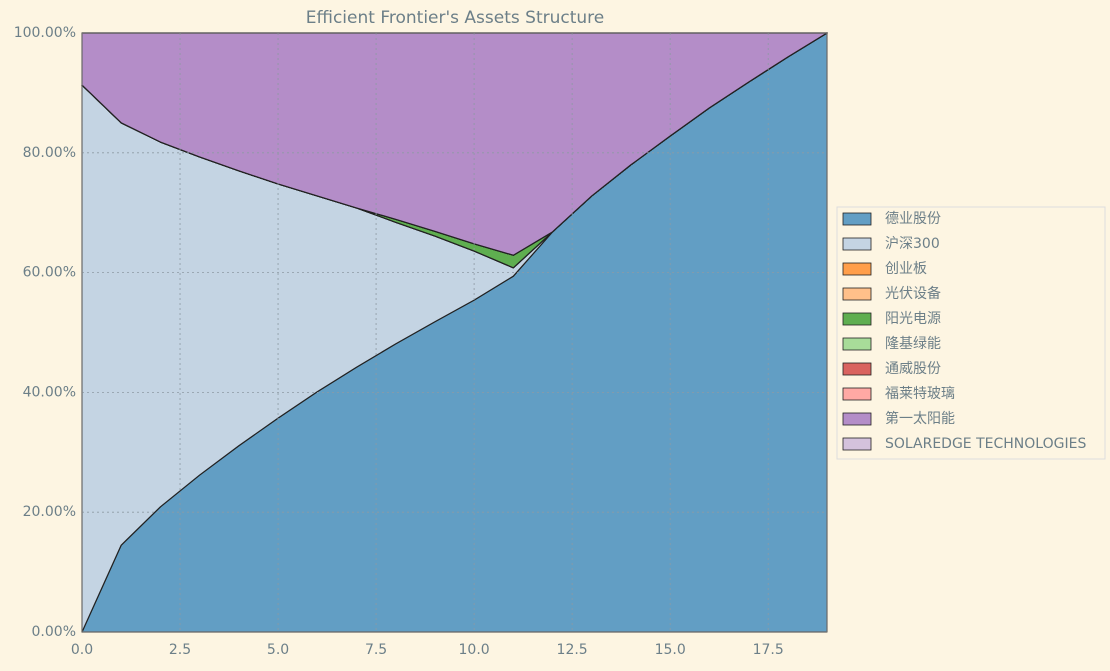 The height and width of the screenshot is (671, 1110). What do you see at coordinates (913, 219) in the screenshot?
I see `legend-label: 德业股份` at bounding box center [913, 219].